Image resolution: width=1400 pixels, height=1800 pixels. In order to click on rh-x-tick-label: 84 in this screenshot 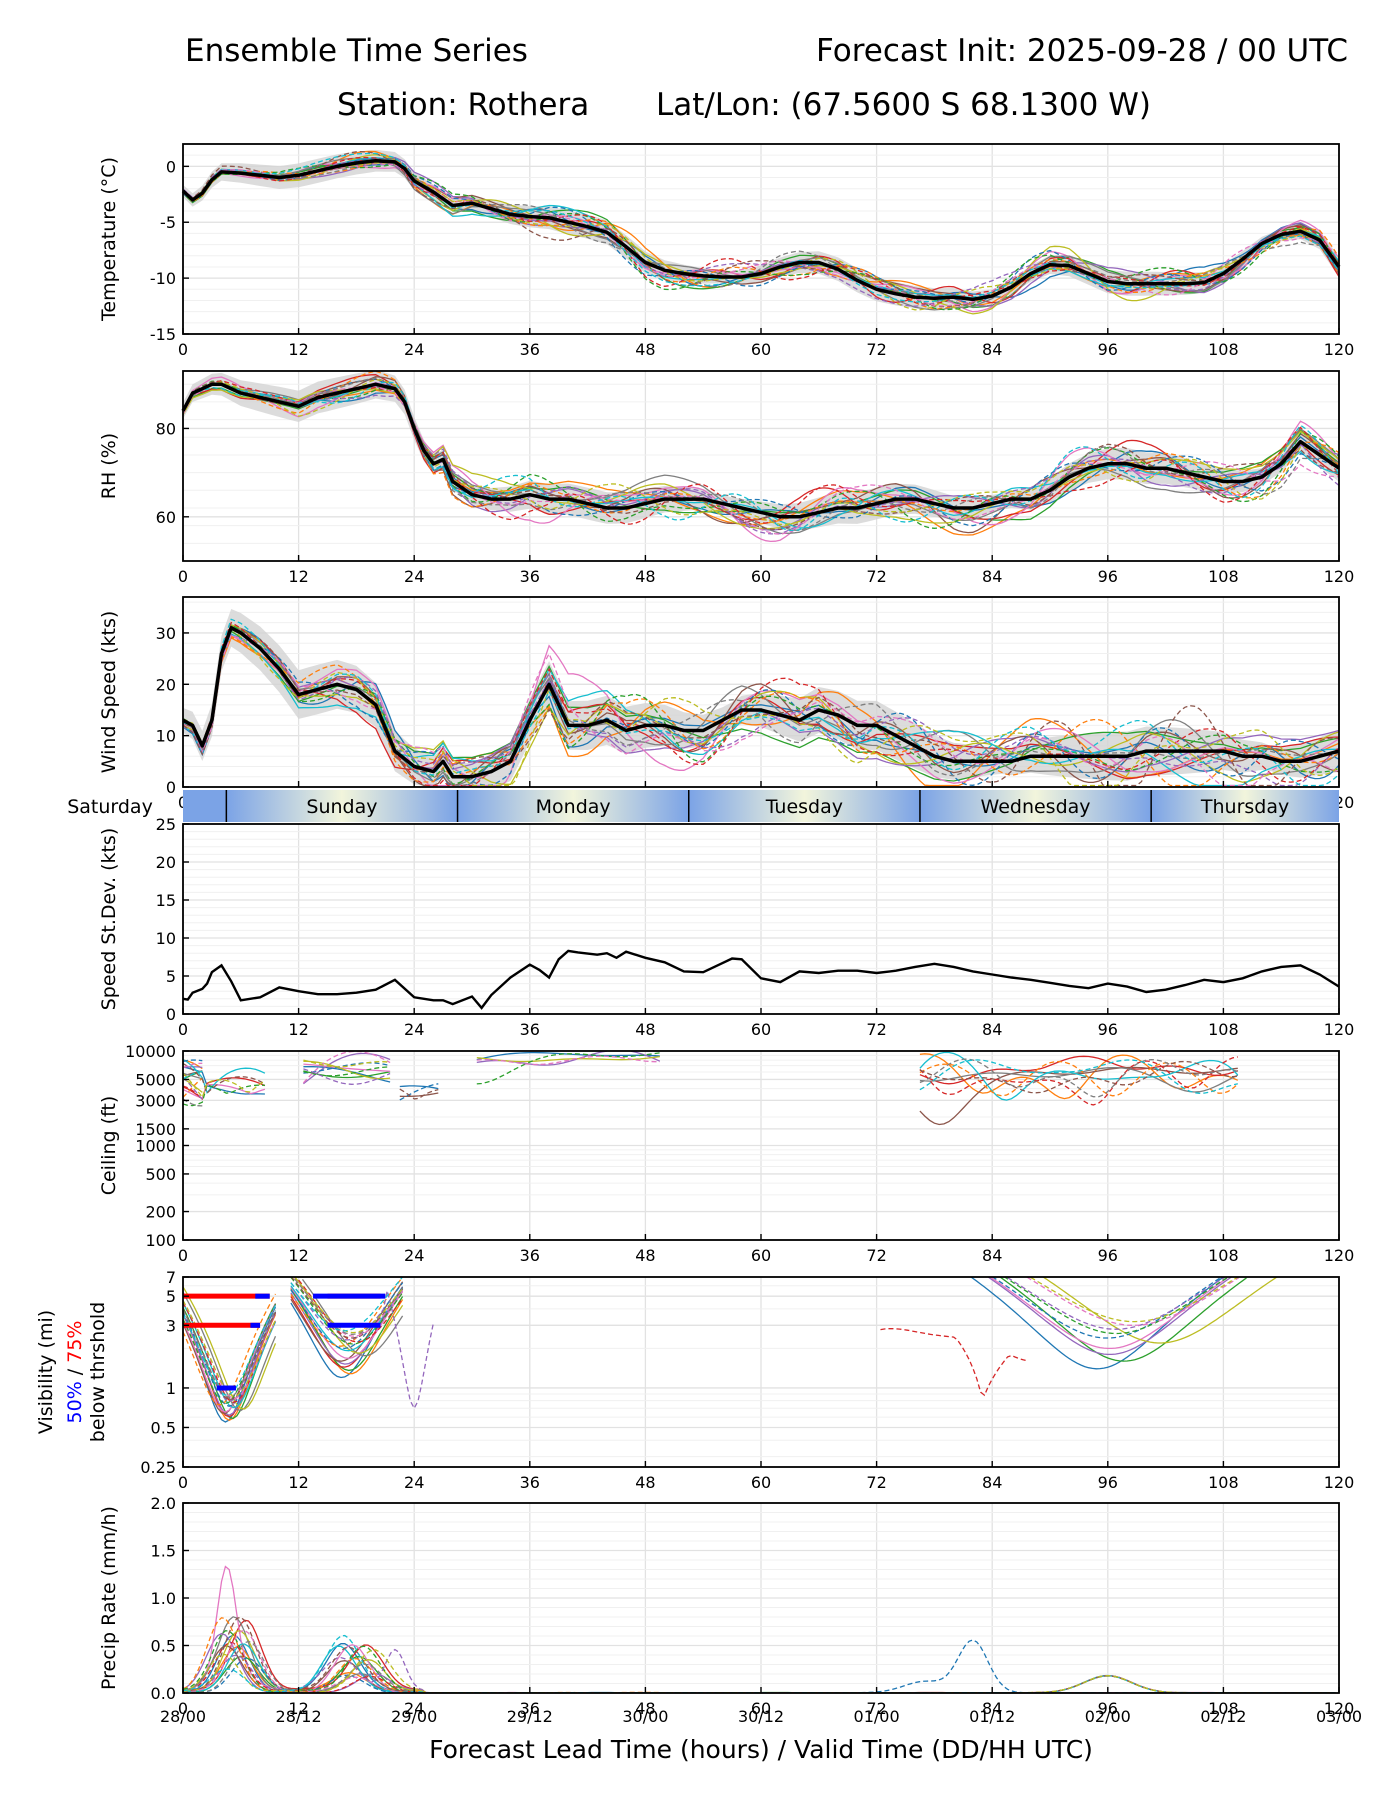, I will do `click(992, 576)`.